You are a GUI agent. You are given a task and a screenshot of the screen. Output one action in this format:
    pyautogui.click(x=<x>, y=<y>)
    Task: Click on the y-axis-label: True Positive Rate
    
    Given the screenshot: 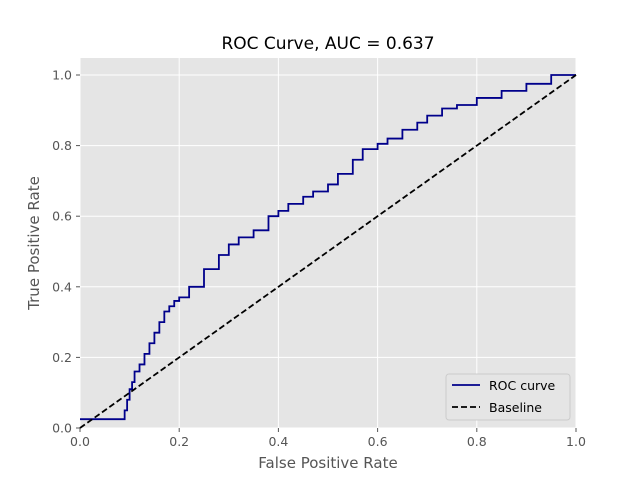 What is the action you would take?
    pyautogui.click(x=34, y=243)
    